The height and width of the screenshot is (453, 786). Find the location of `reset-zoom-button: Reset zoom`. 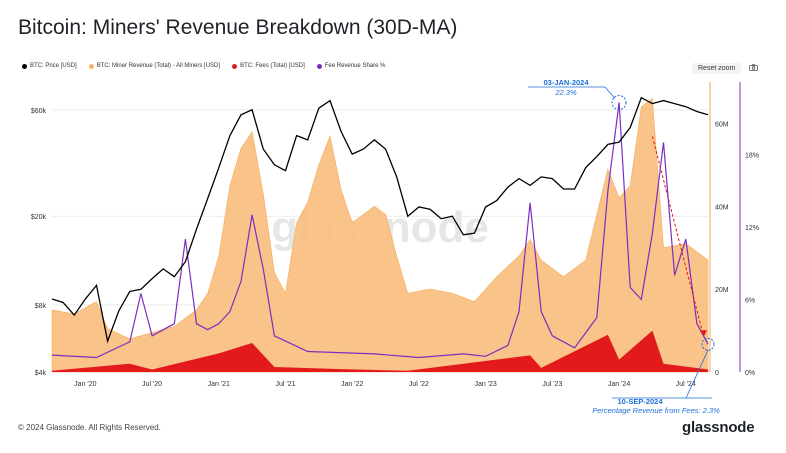

reset-zoom-button: Reset zoom is located at coordinates (717, 68).